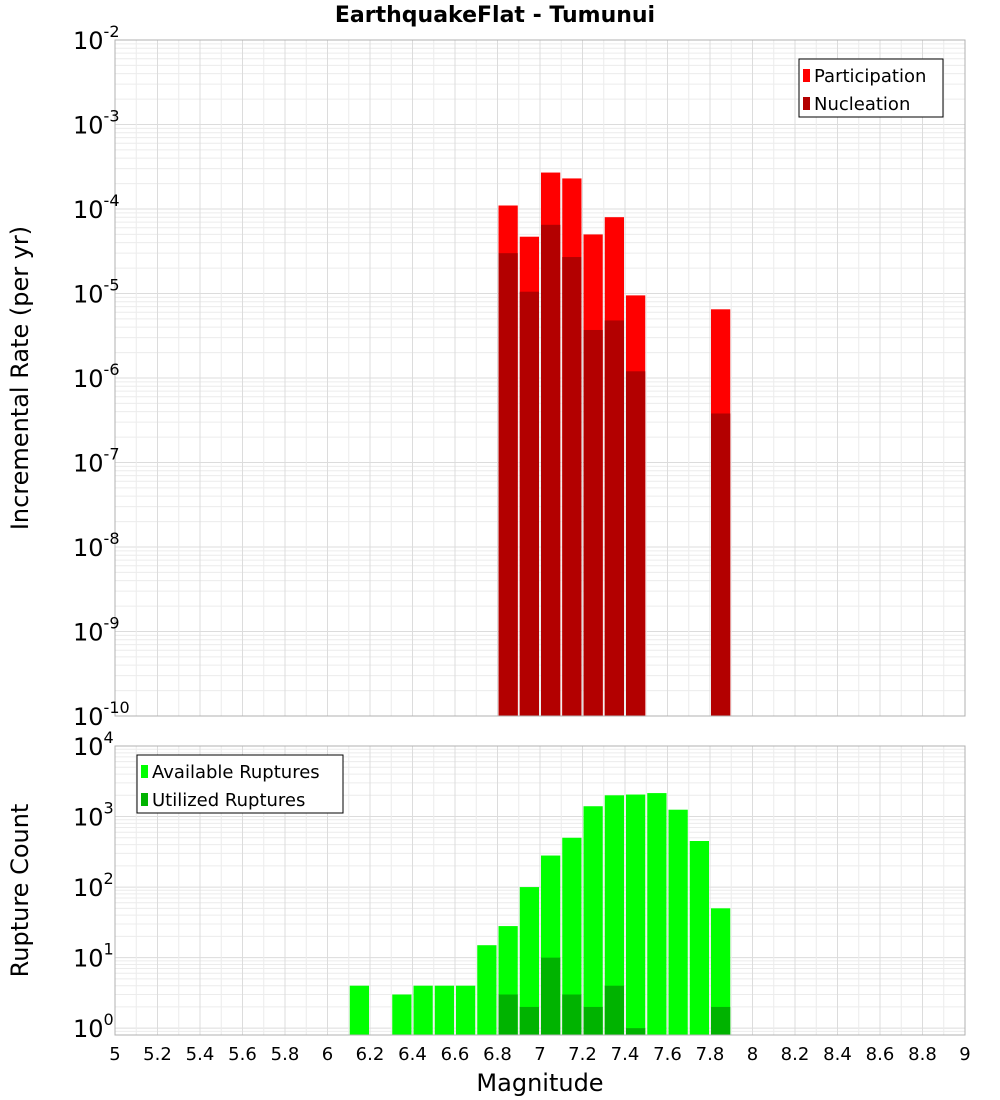 This screenshot has width=1000, height=1100. Describe the element at coordinates (96, 461) in the screenshot. I see `y-tick-label: 10⁻⁷` at that location.